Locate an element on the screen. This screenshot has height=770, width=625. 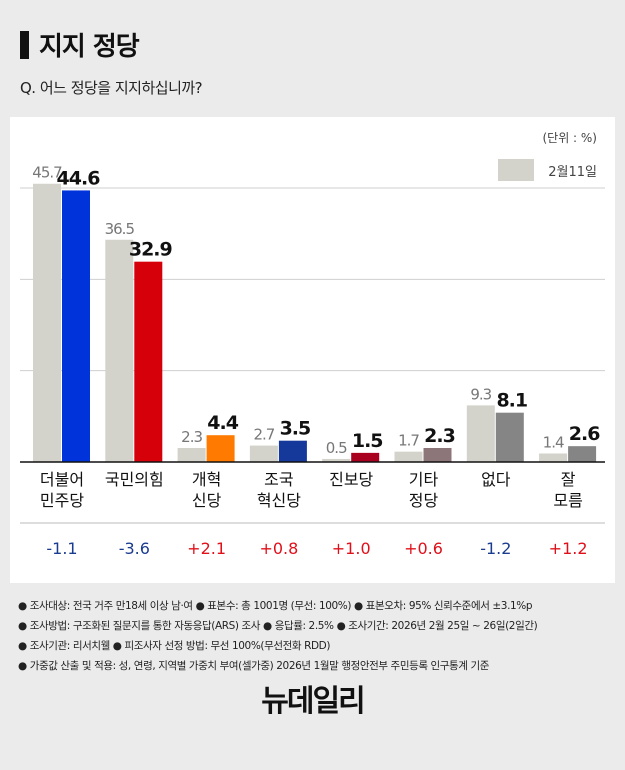
category-label: 신당 is located at coordinates (207, 500).